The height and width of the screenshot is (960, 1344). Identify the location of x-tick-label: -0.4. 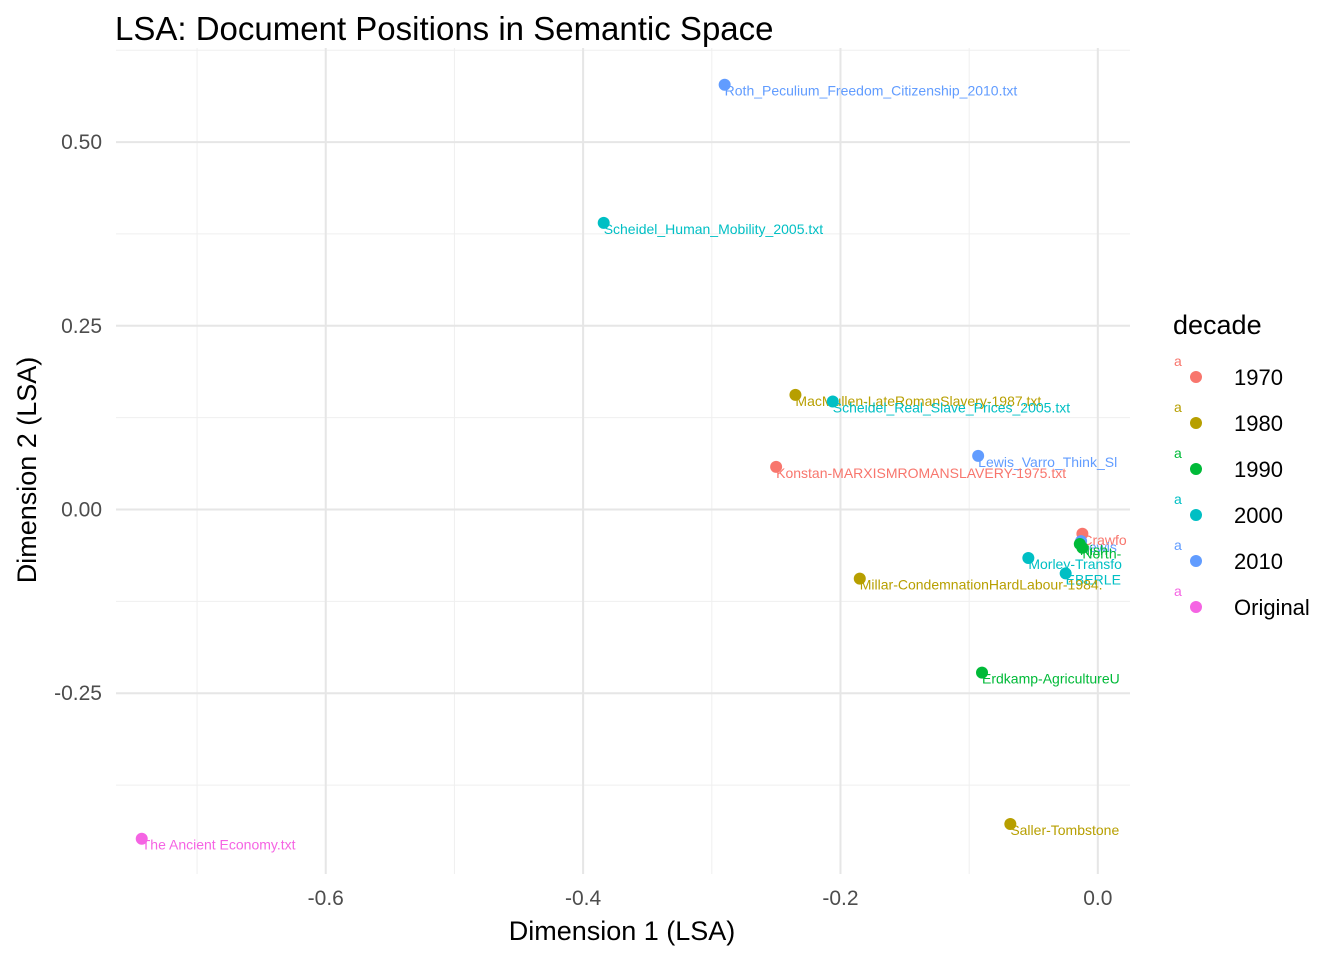
(583, 898).